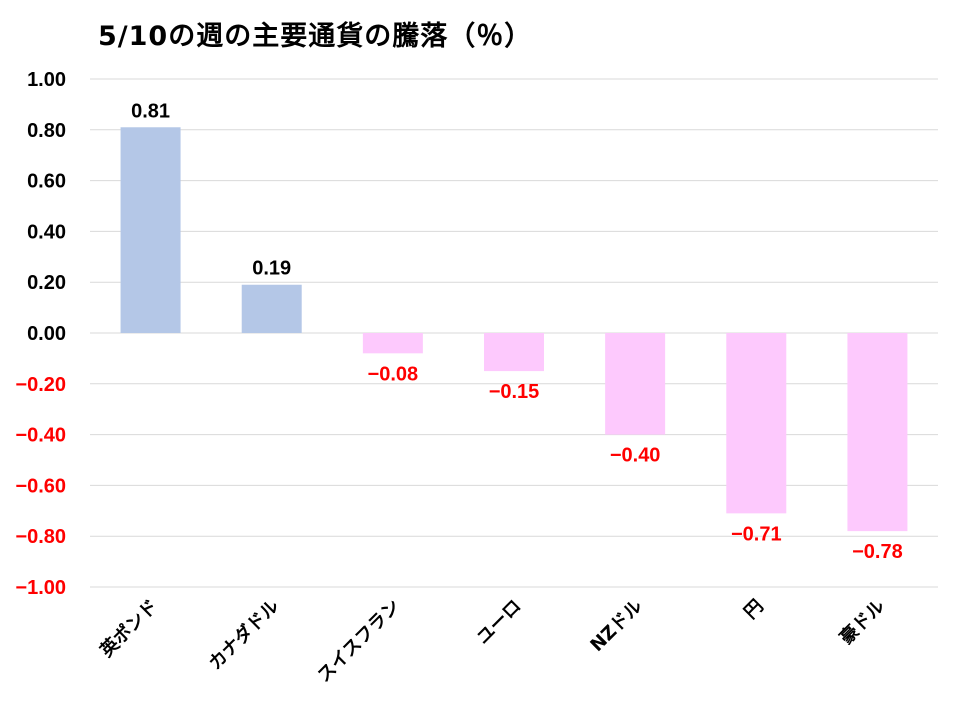 The height and width of the screenshot is (725, 964). Describe the element at coordinates (40, 588) in the screenshot. I see `y-tick-label: −1.00` at that location.